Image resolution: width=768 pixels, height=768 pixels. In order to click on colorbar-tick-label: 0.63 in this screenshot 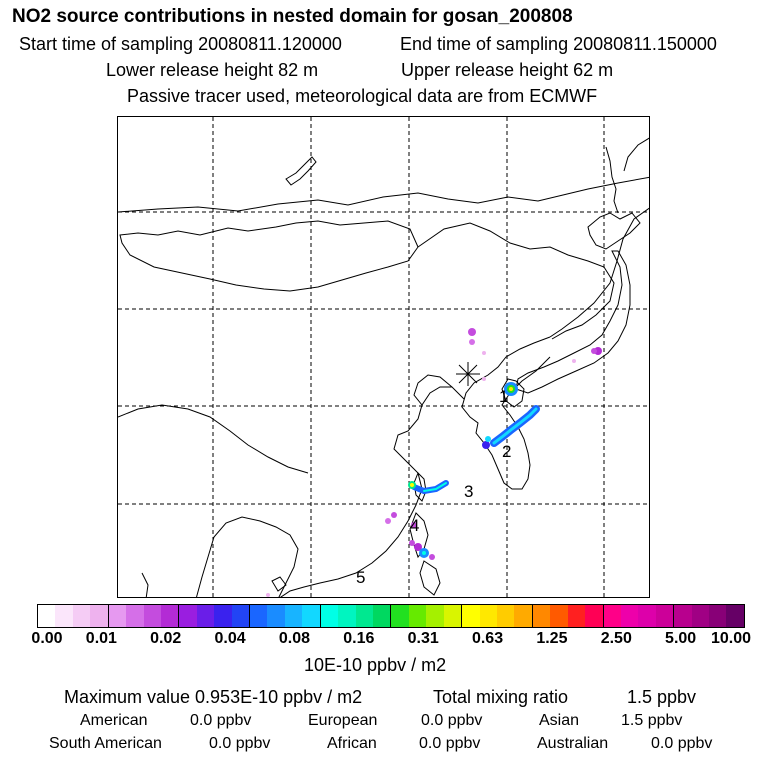, I will do `click(487, 638)`.